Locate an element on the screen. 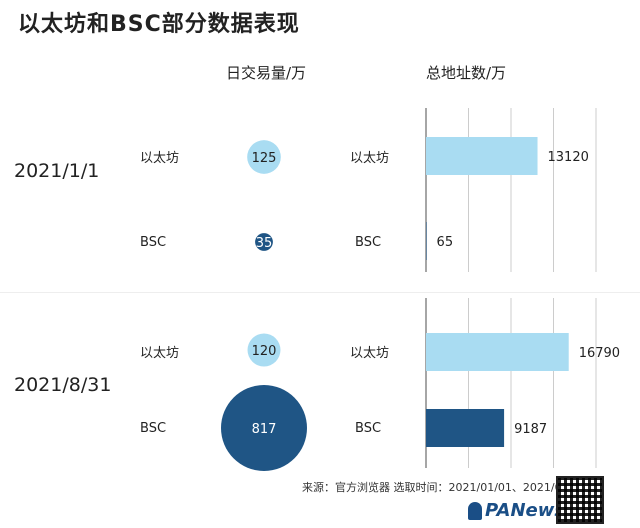 This screenshot has width=640, height=528. address-value-label-3: 16790 is located at coordinates (599, 353).